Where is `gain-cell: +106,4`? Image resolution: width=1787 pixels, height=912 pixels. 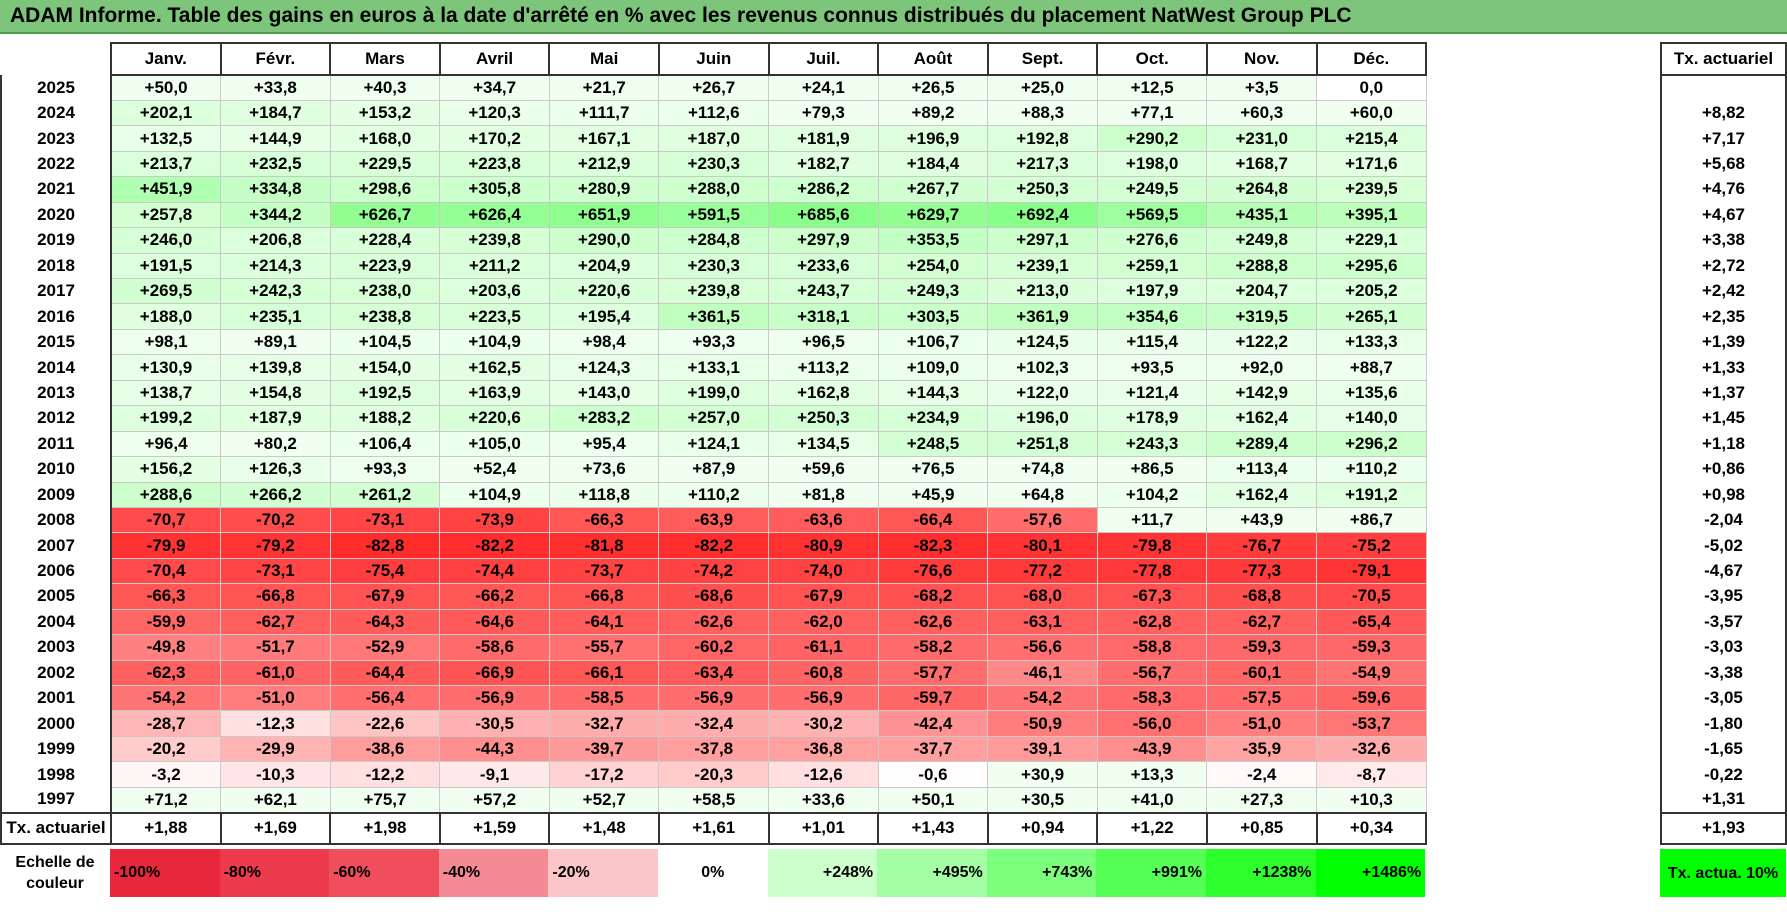
gain-cell: +106,4 is located at coordinates (385, 444).